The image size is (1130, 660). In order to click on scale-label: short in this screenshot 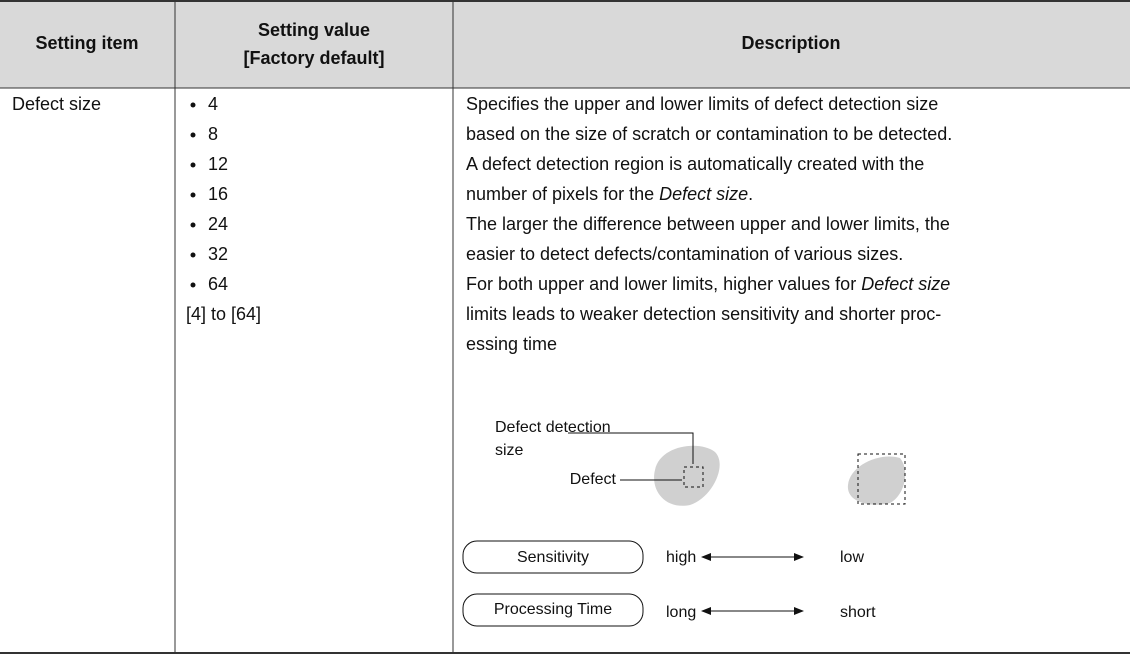, I will do `click(858, 612)`.